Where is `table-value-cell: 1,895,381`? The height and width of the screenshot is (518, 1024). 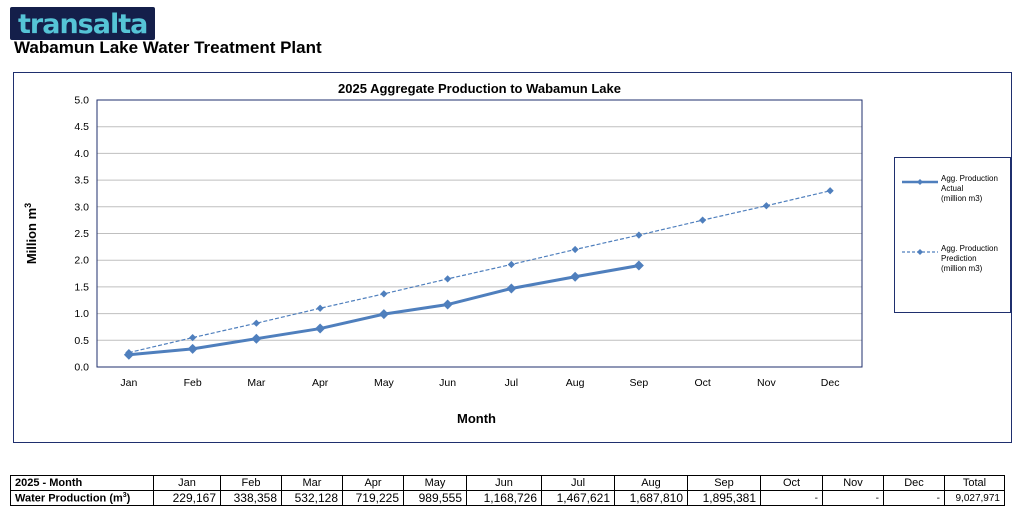
table-value-cell: 1,895,381 is located at coordinates (724, 498).